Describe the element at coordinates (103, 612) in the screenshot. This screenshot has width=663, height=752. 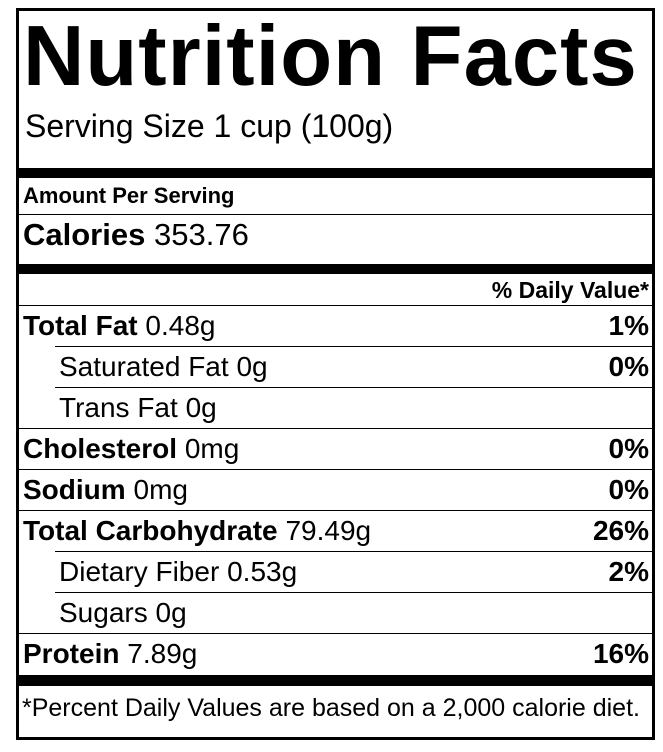
I see `nutrient-name: Sugars` at that location.